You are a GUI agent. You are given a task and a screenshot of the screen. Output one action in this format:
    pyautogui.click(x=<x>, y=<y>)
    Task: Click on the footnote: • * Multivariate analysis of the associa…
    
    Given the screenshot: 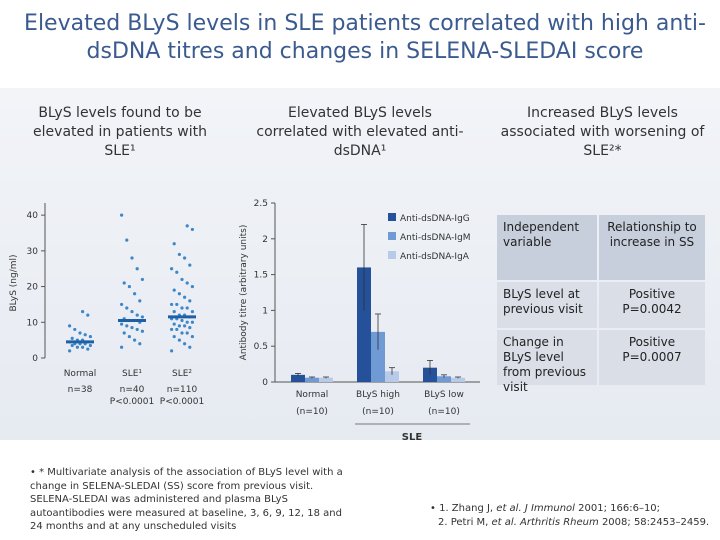 What is the action you would take?
    pyautogui.click(x=186, y=499)
    